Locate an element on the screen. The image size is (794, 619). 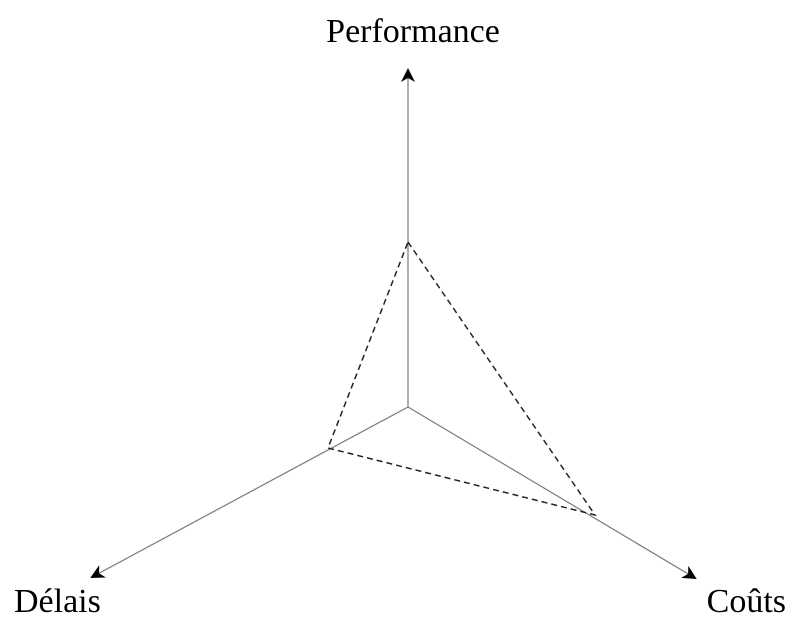
axis-couts is located at coordinates (552, 493).